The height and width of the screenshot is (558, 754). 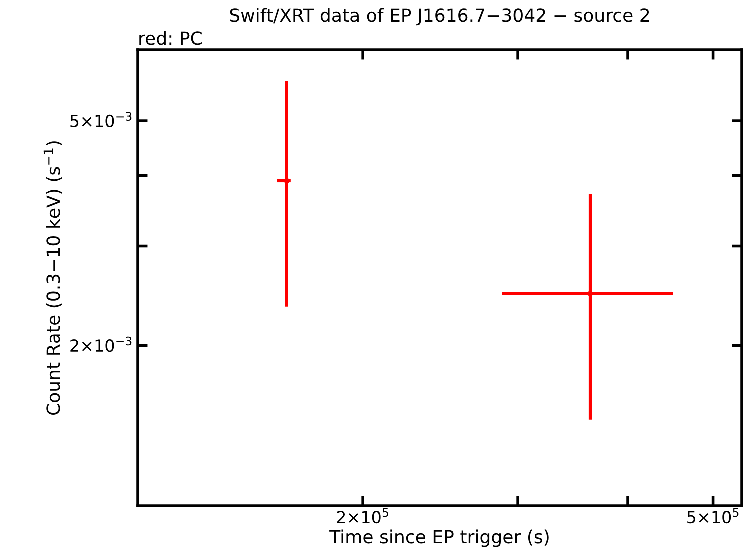 I want to click on y-tick-label: 5×10$^{−3}$, so click(x=101, y=120).